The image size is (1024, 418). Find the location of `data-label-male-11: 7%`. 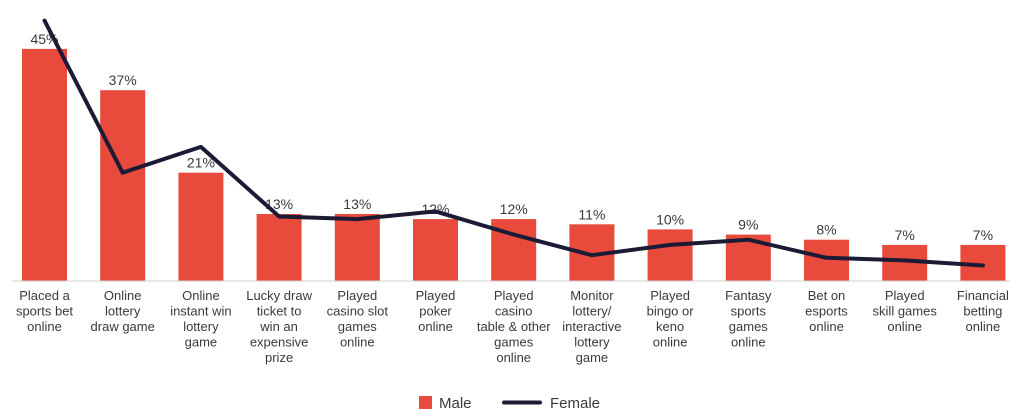

data-label-male-11: 7% is located at coordinates (905, 235).